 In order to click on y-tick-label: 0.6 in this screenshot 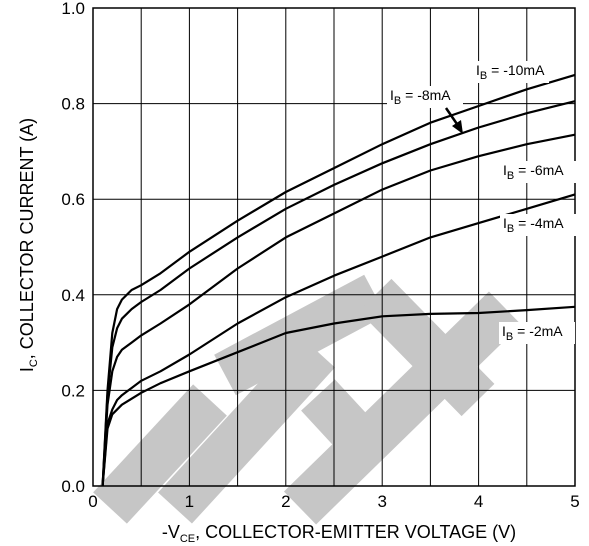, I will do `click(73, 199)`.